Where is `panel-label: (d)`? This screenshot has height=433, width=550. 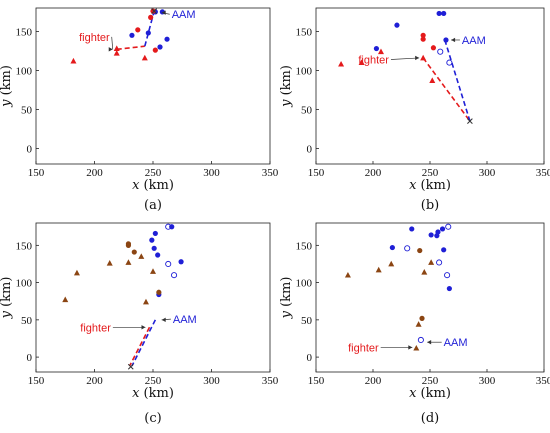 panel-label: (d) is located at coordinates (430, 418).